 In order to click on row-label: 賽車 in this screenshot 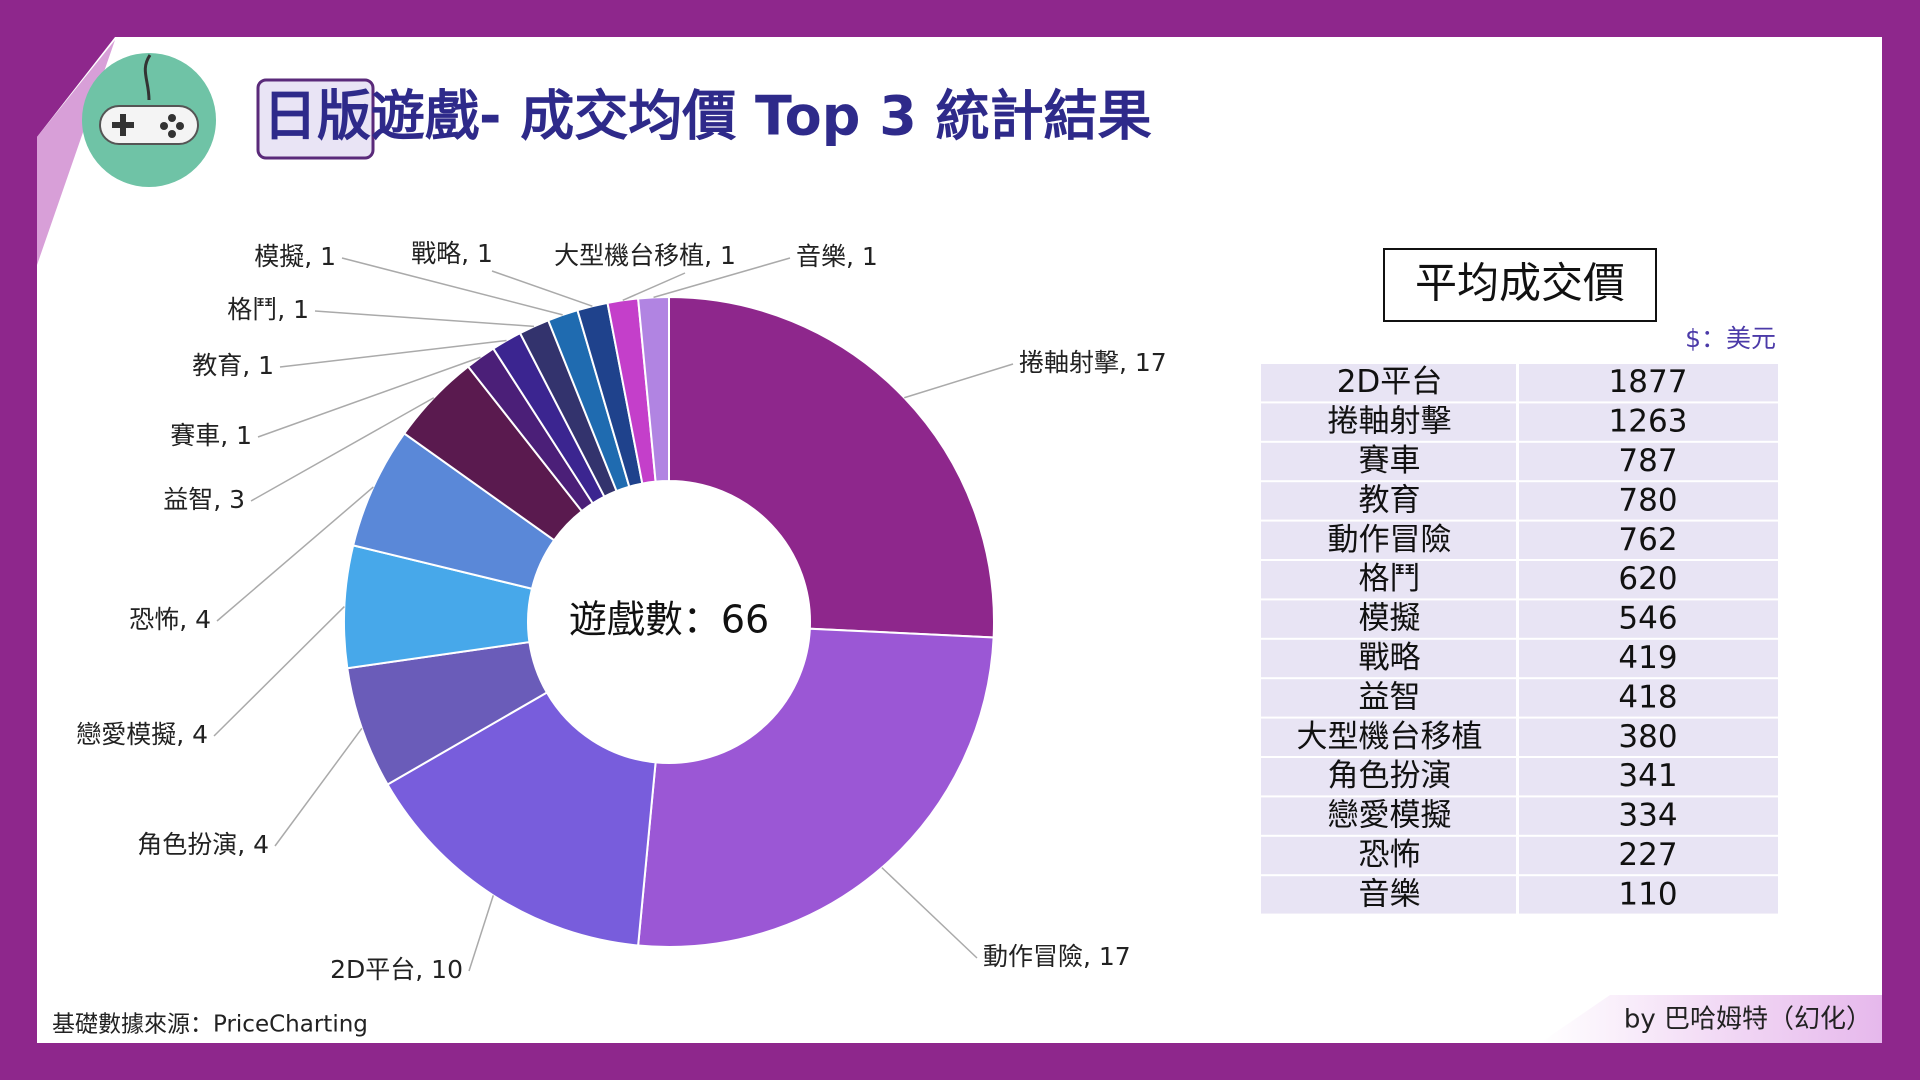, I will do `click(1390, 461)`.